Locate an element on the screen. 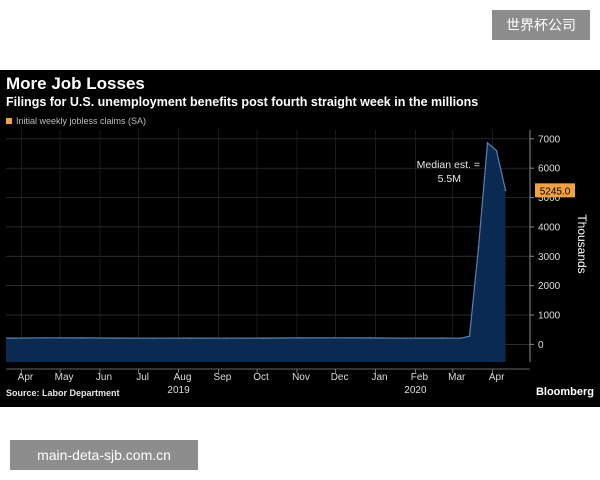  y-axis-title: Thousands is located at coordinates (582, 243).